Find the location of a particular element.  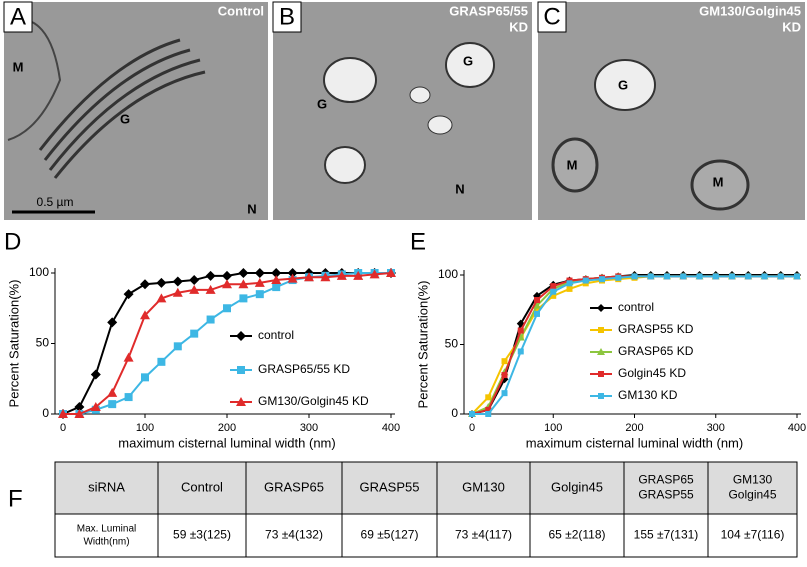

x-tick-label: 100 is located at coordinates (145, 428).